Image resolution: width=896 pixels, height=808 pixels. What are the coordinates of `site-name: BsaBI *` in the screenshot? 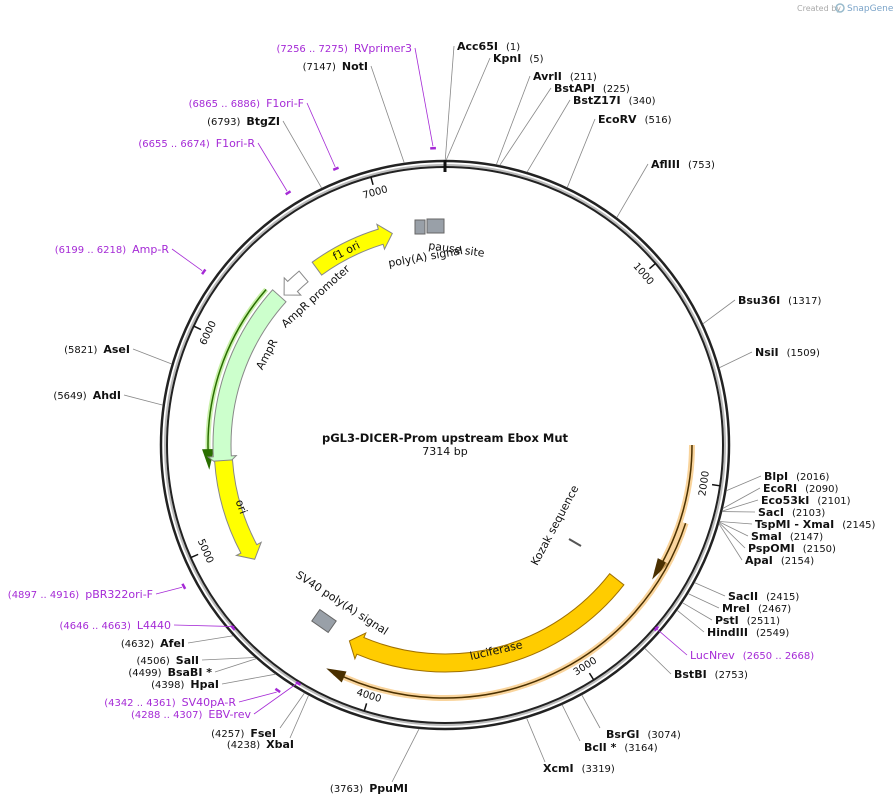 It's located at (190, 672).